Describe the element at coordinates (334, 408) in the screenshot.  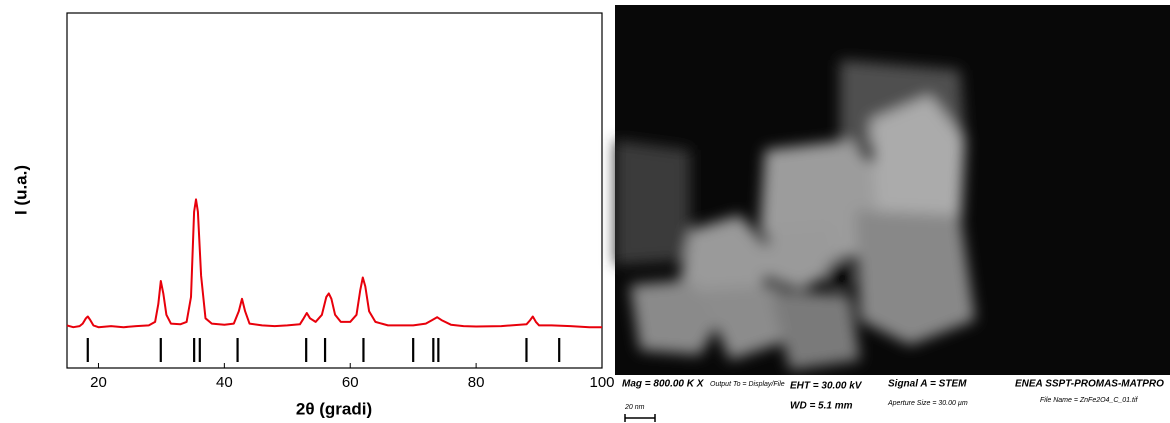
I see `x-axis-label: 2θ (gradi)` at that location.